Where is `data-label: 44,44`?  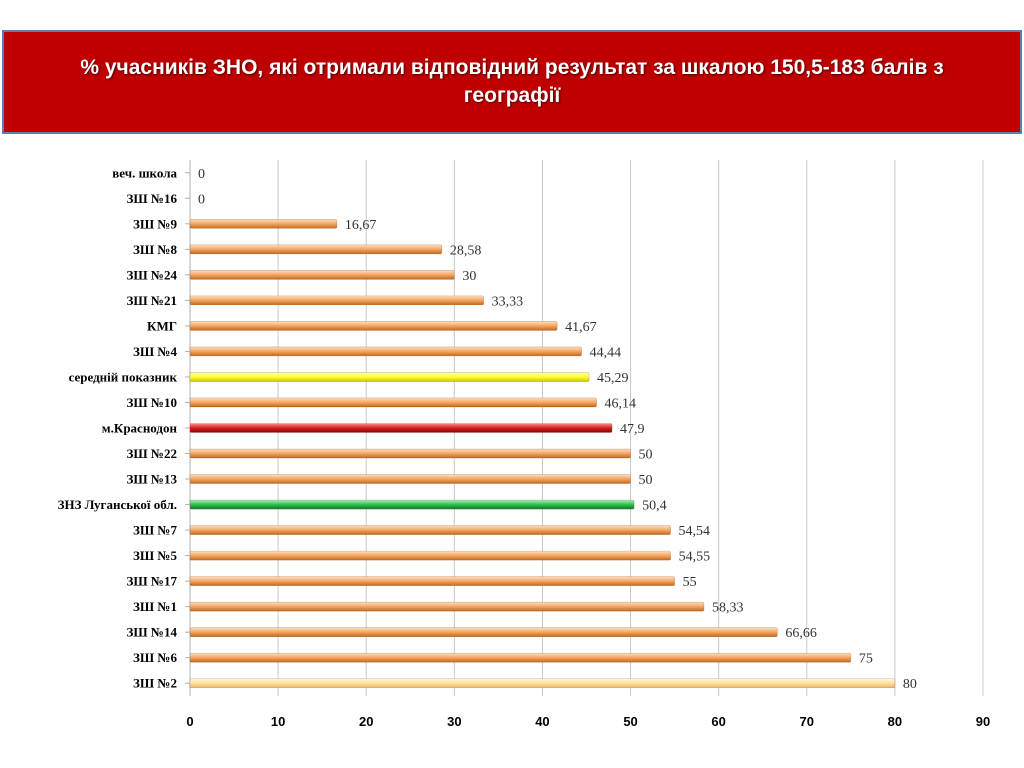
data-label: 44,44 is located at coordinates (606, 352).